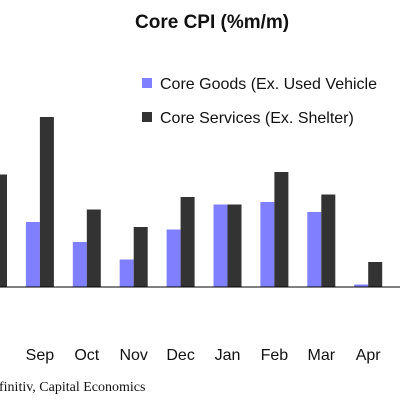  I want to click on x-tick-labels: gSepOctNovDecJanFebMarAprMa, so click(204, 355).